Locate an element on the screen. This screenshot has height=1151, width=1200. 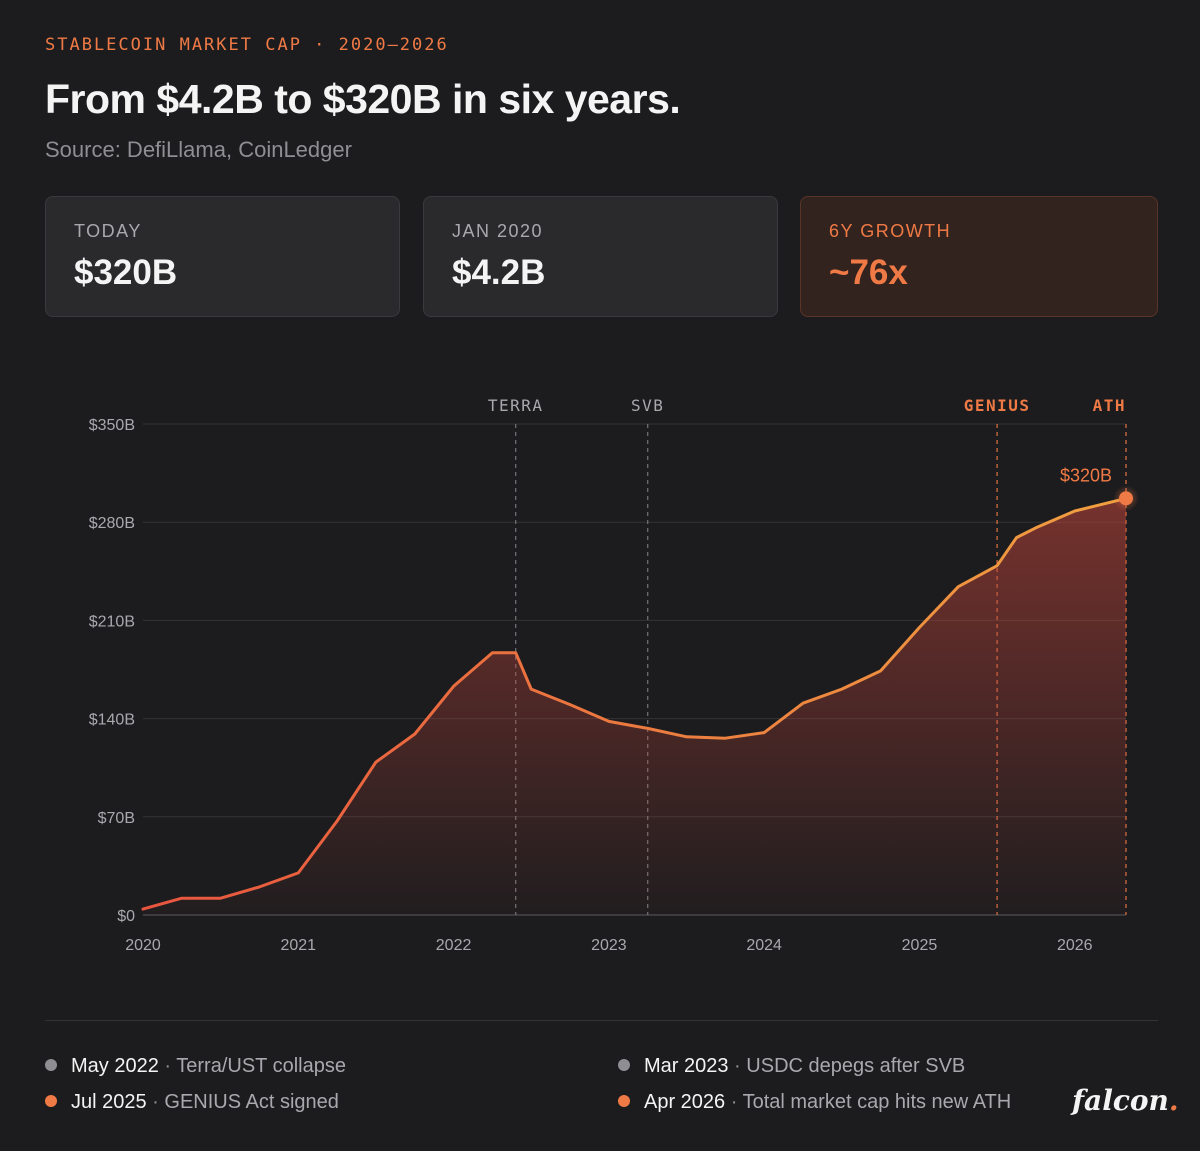
x-tick-label: 2023 is located at coordinates (609, 945).